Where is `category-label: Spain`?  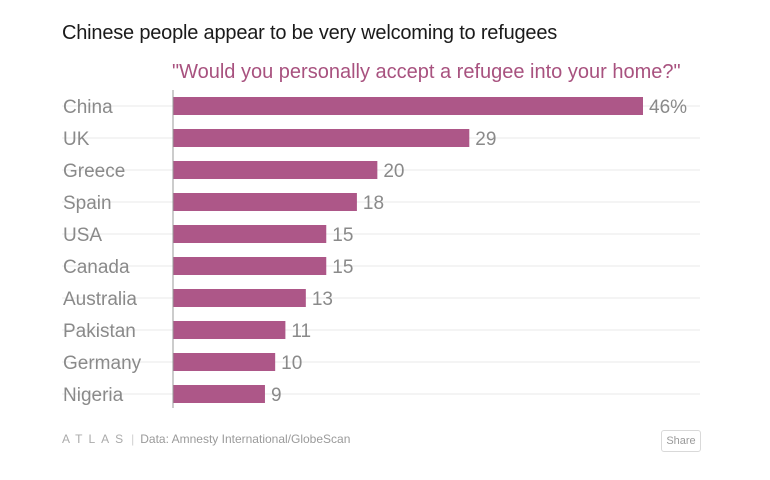
category-label: Spain is located at coordinates (87, 203).